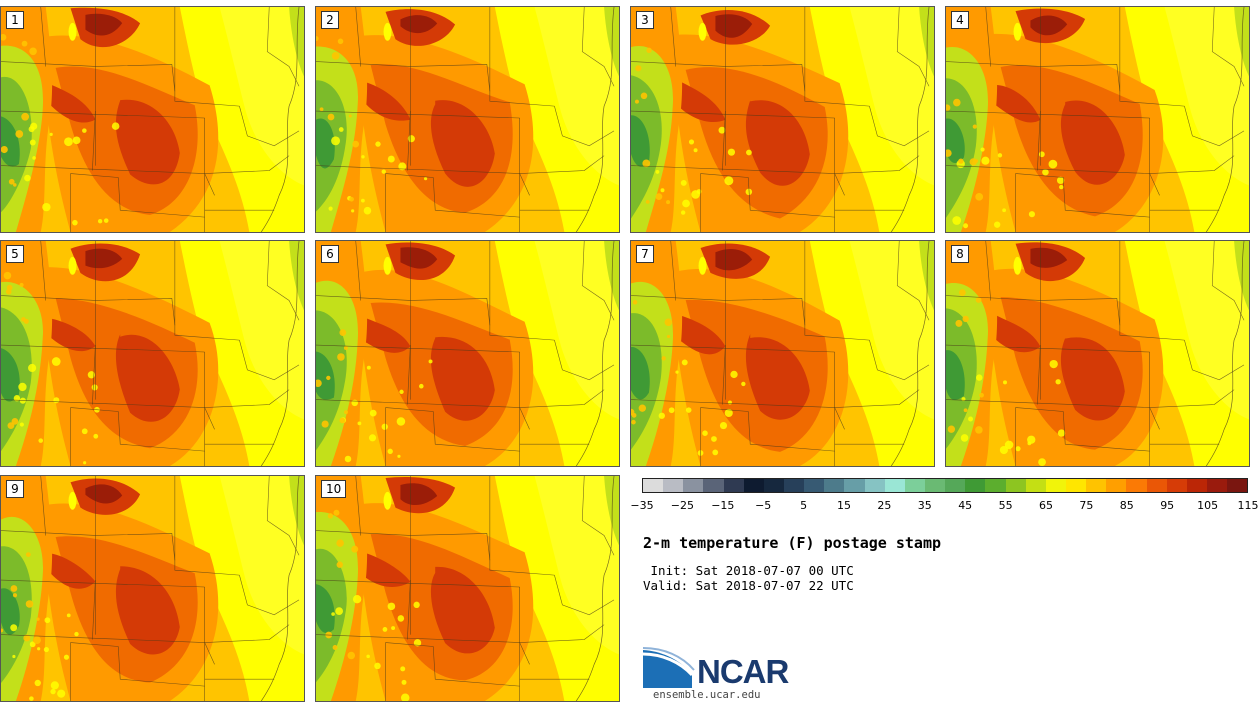 The width and height of the screenshot is (1260, 703). I want to click on ensemble-member-panel-8: 8, so click(1097, 353).